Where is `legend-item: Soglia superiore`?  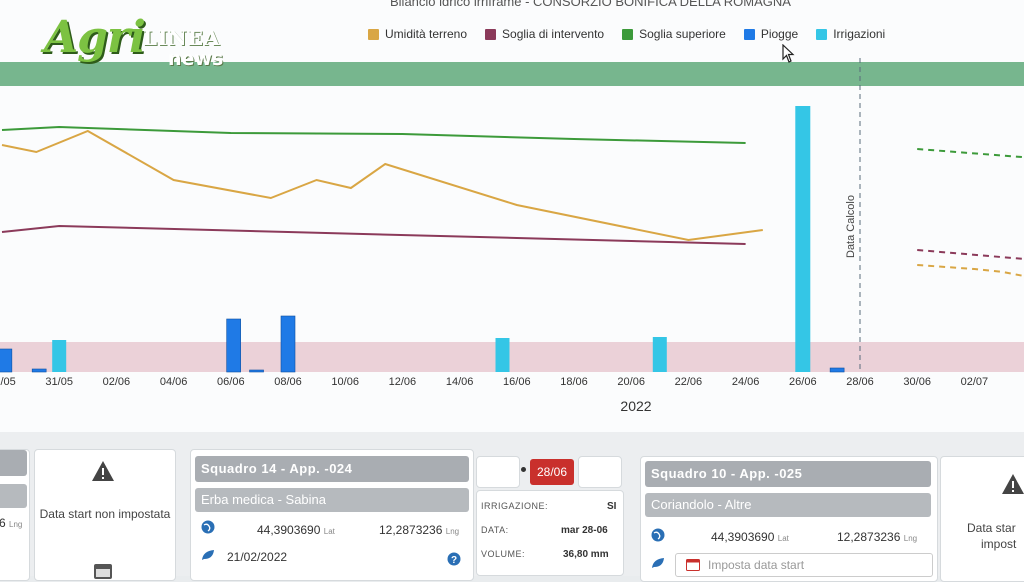
legend-item: Soglia superiore is located at coordinates (674, 34).